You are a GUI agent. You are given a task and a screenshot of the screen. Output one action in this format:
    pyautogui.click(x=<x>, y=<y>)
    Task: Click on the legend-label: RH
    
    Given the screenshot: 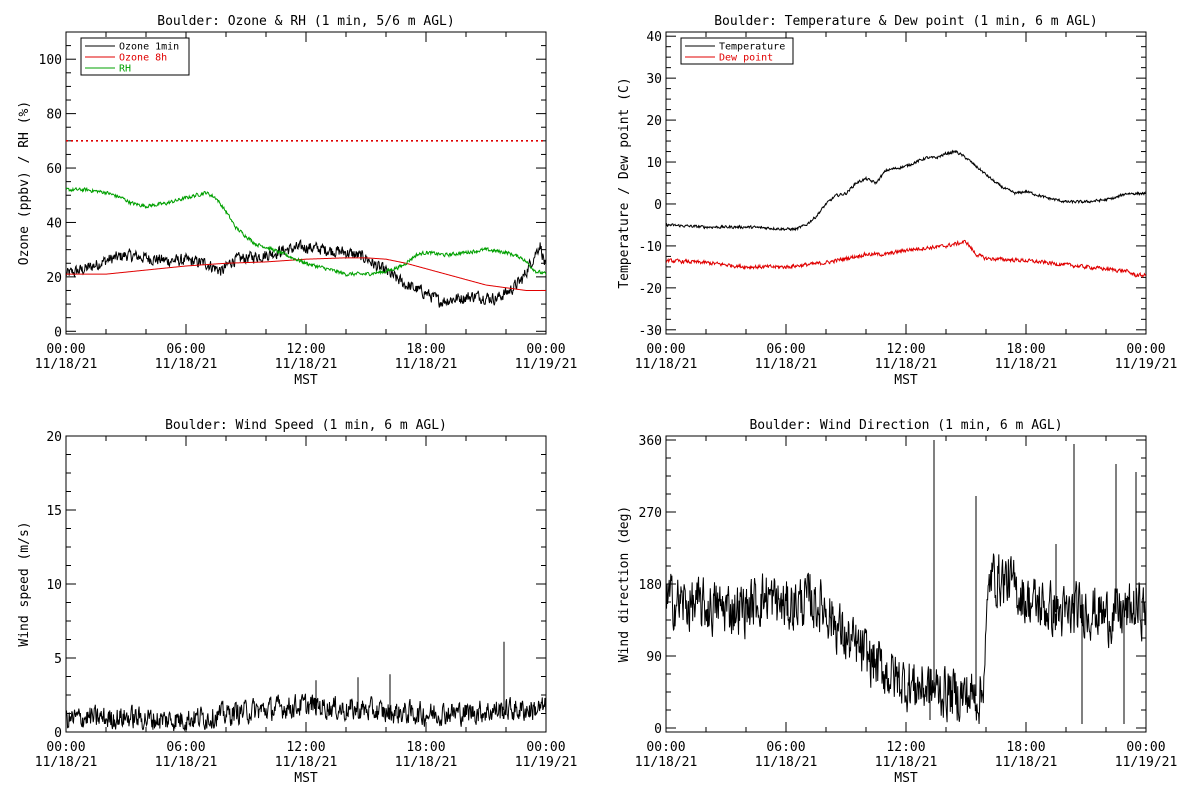 What is the action you would take?
    pyautogui.click(x=125, y=69)
    